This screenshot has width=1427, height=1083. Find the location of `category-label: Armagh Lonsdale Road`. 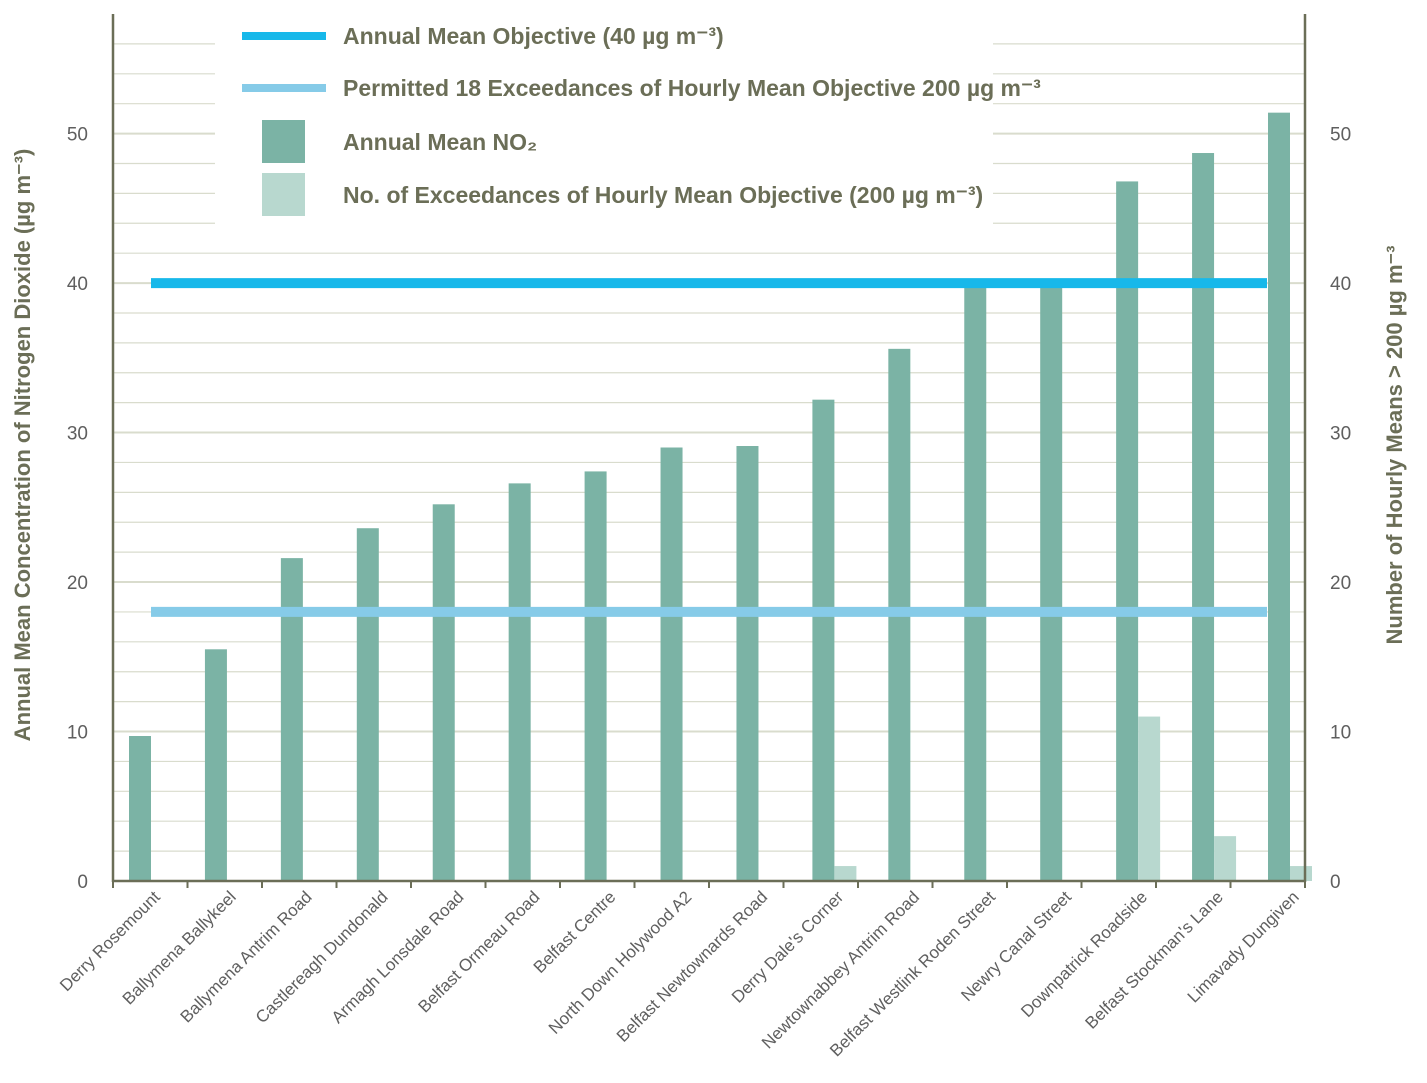

category-label: Armagh Lonsdale Road is located at coordinates (398, 957).